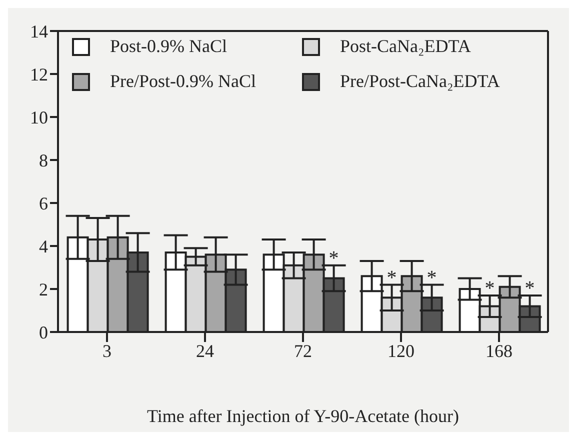  What do you see at coordinates (39, 117) in the screenshot?
I see `y-tick-label: 10` at bounding box center [39, 117].